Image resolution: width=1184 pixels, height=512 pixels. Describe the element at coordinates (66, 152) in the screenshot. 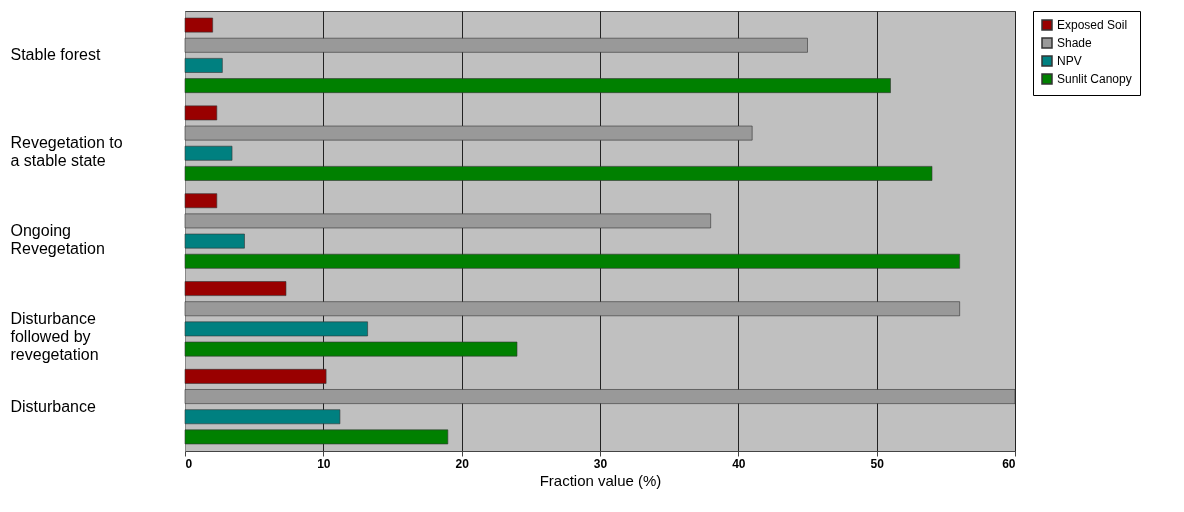

I see `y-tick-label: Revegetation to a stable state` at that location.